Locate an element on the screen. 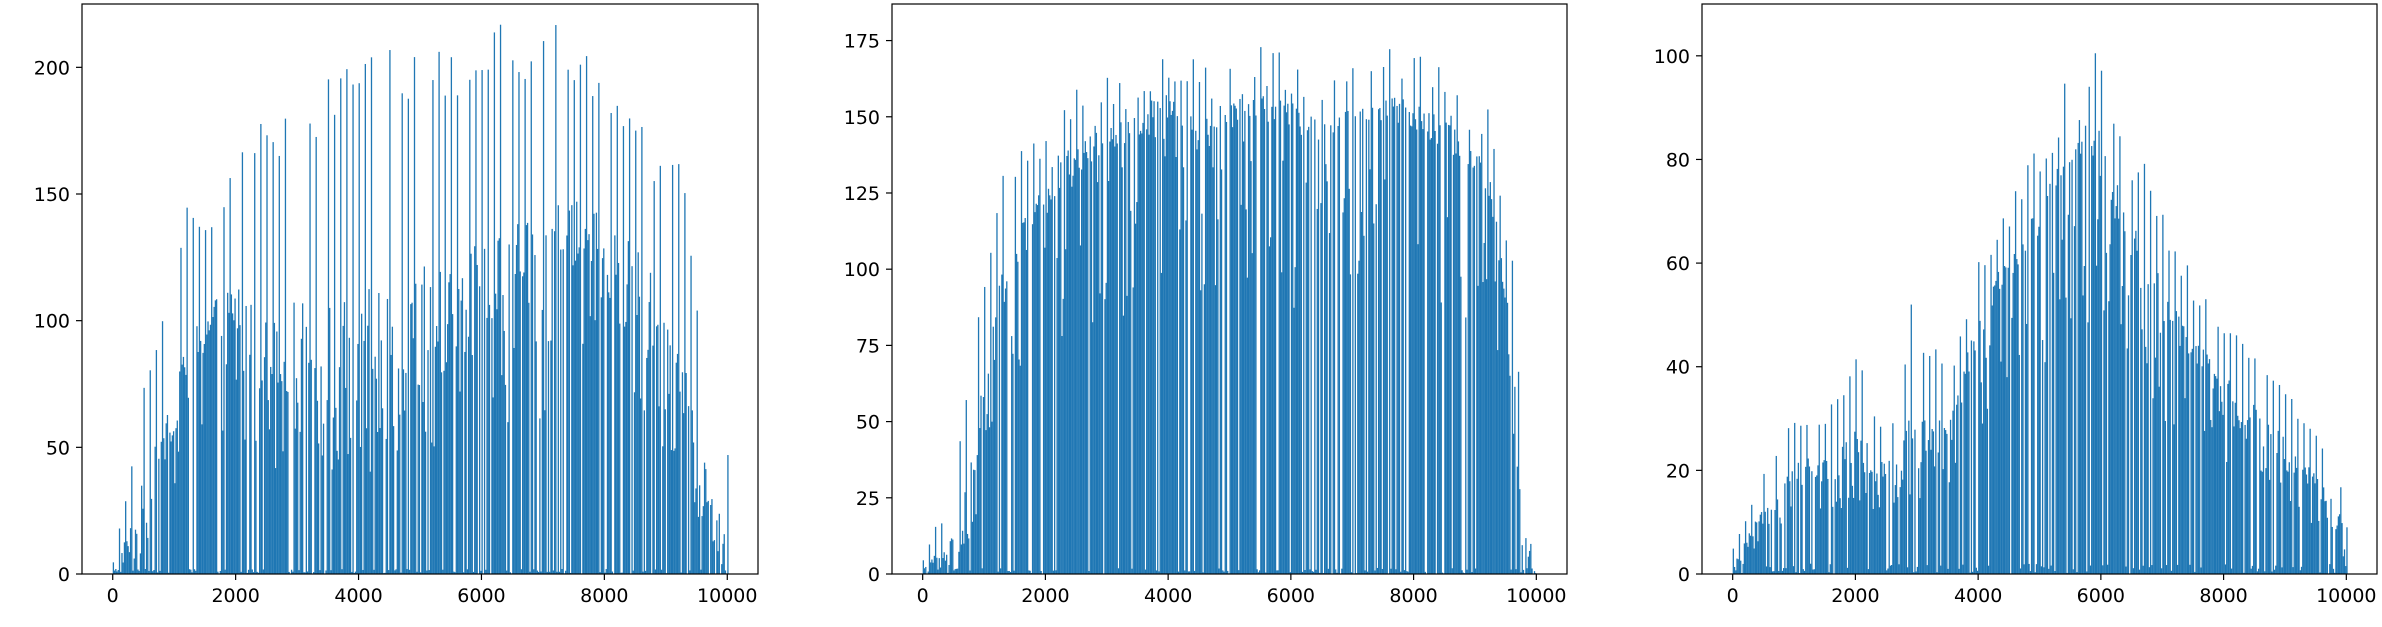  y-tick-label: 80 is located at coordinates (1678, 160).